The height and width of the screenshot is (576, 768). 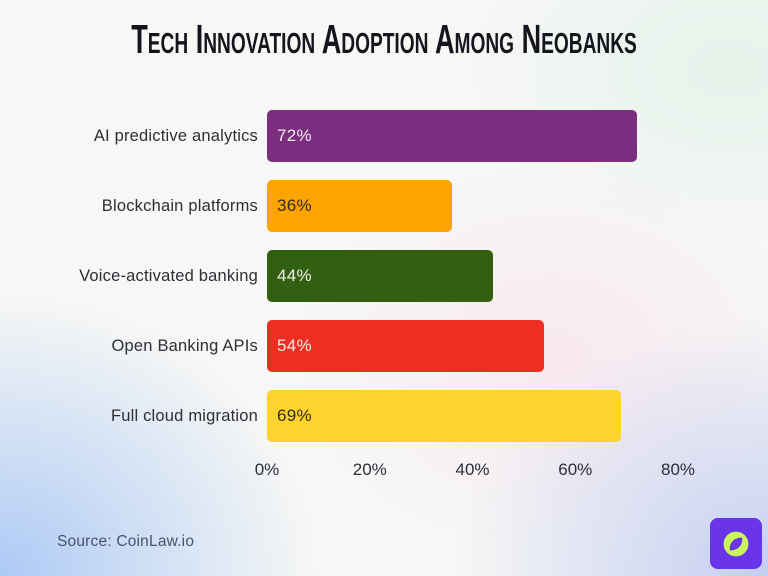 I want to click on bar: 36%, so click(x=359, y=206).